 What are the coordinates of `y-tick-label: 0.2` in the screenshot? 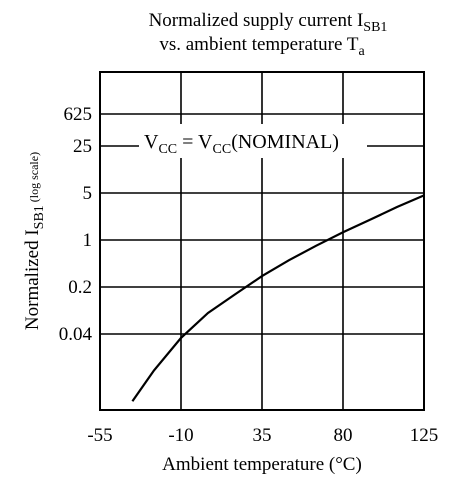 It's located at (80, 287).